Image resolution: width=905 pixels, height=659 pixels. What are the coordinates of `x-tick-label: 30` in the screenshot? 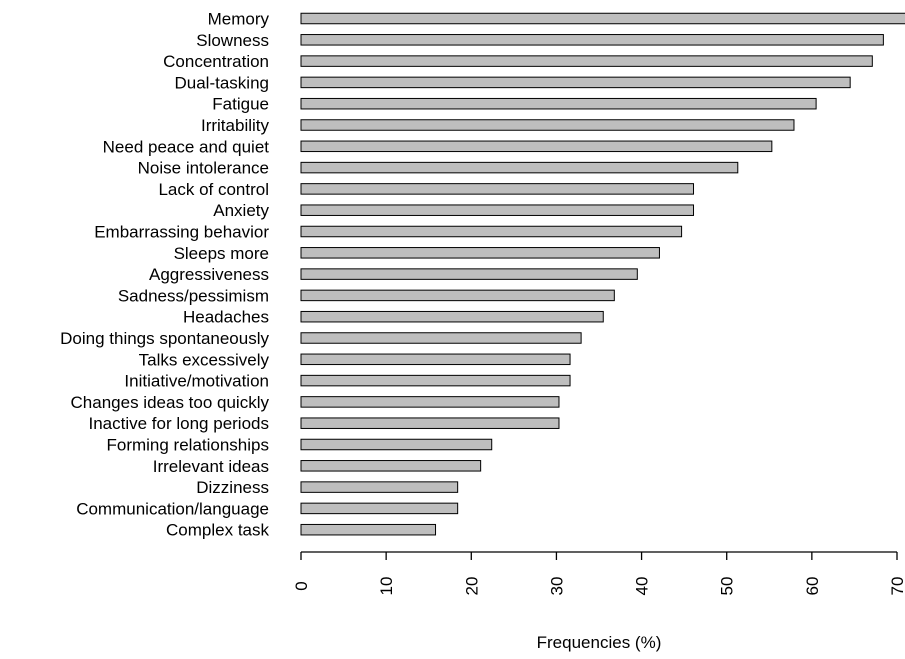 It's located at (556, 586).